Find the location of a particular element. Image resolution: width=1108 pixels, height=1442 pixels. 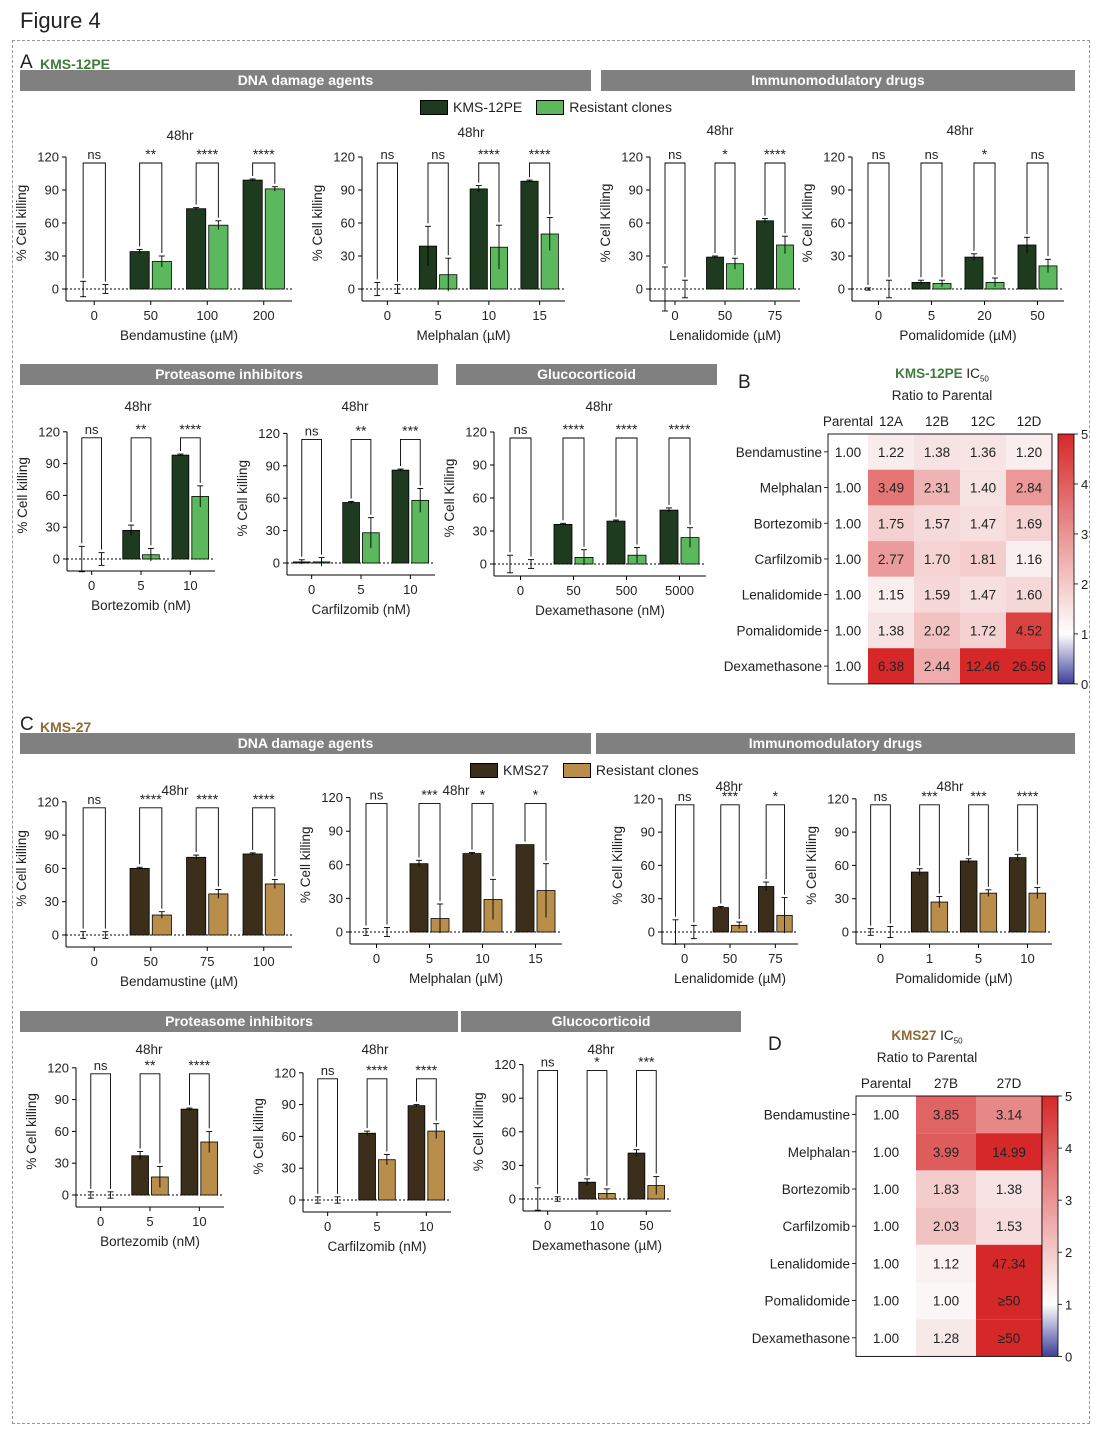

heatmap-cell-value: 6.38 is located at coordinates (891, 666).